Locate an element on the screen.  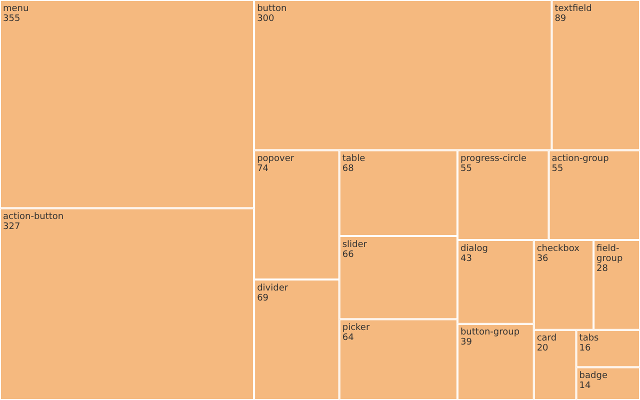
category-label: button-group is located at coordinates (490, 333).